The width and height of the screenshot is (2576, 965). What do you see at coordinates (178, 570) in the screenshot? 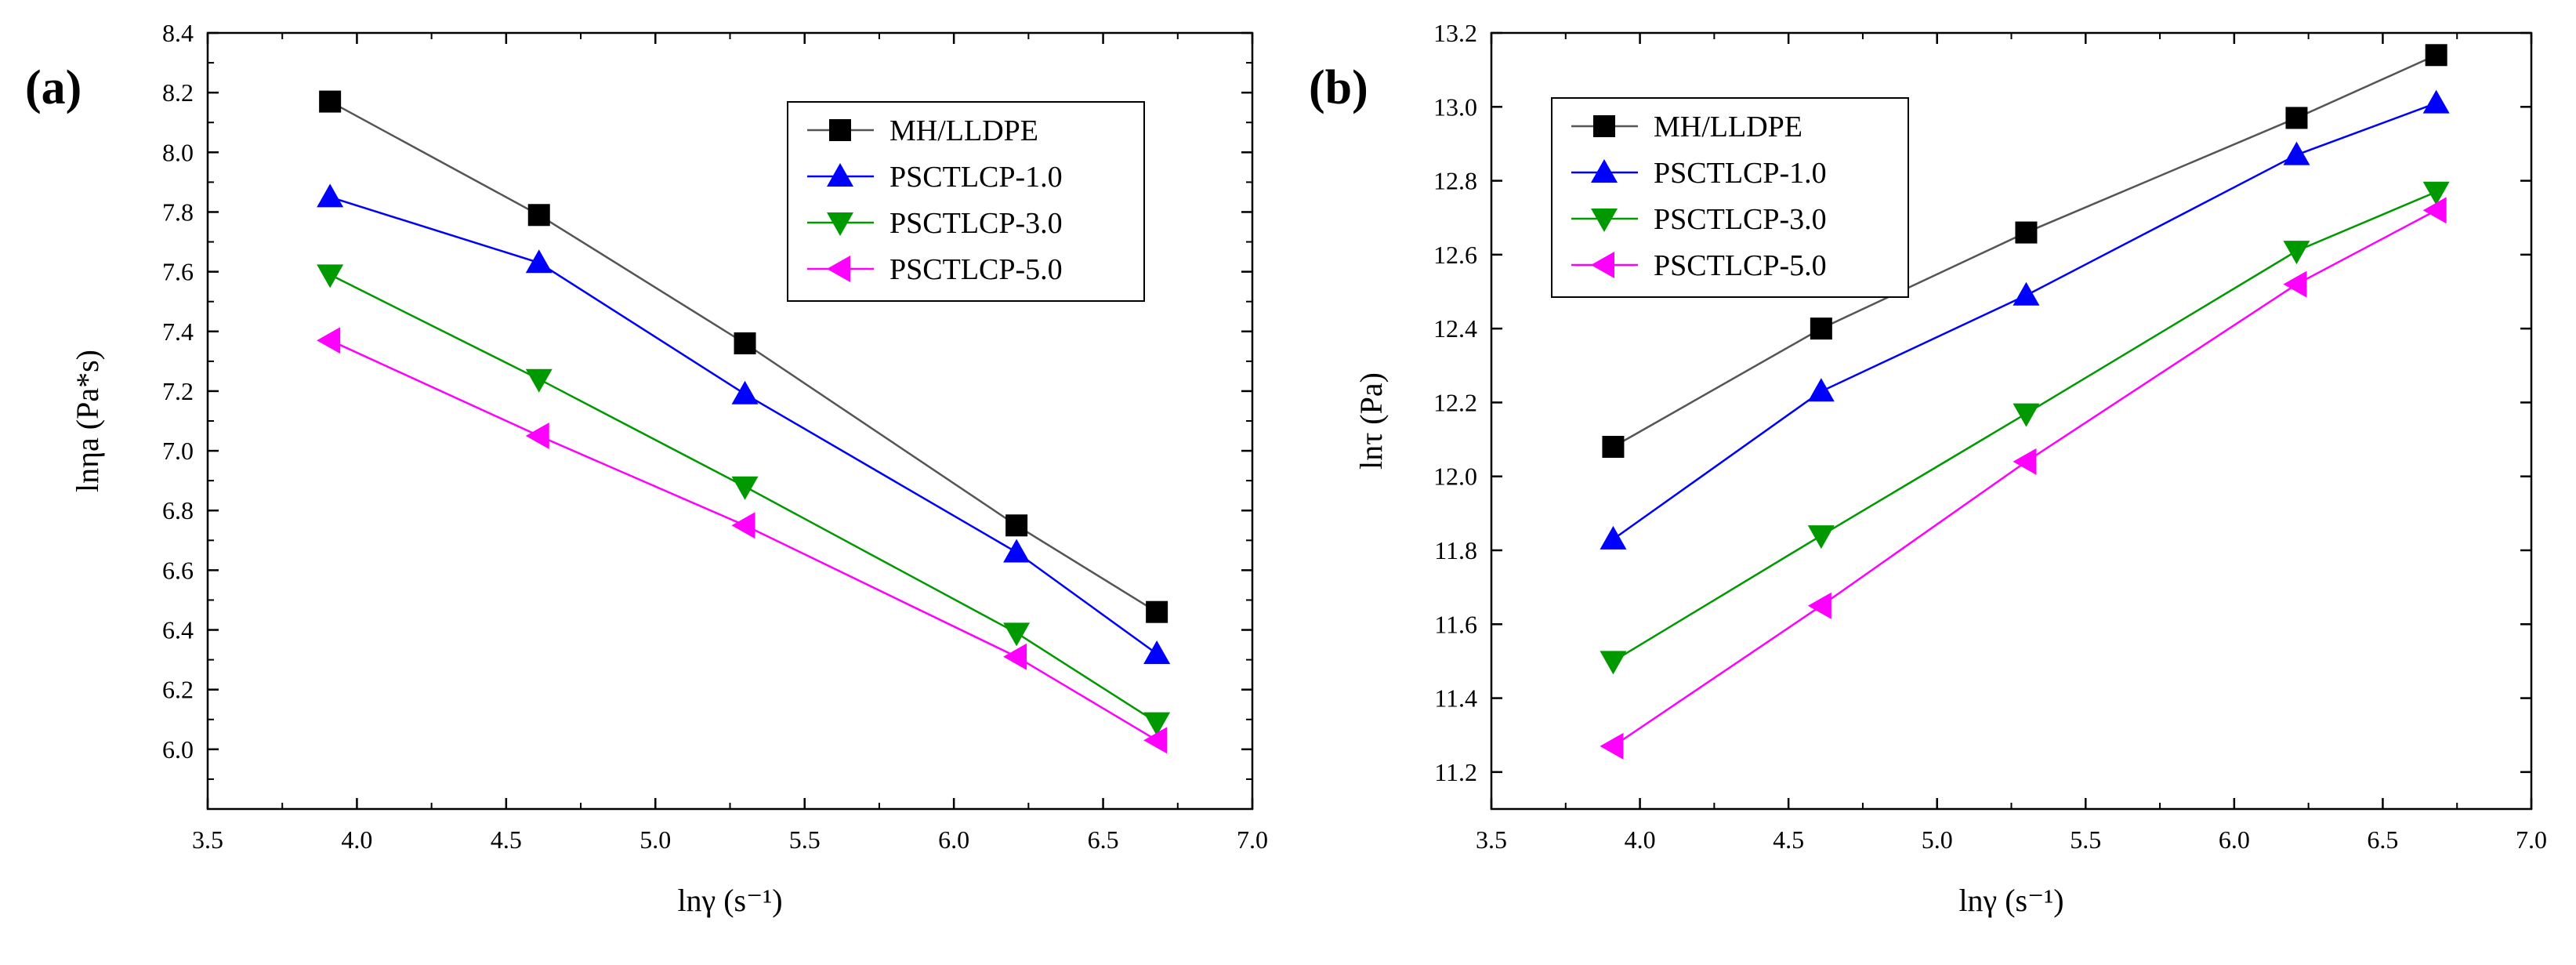
I see `y-tick-label: 6.6` at bounding box center [178, 570].